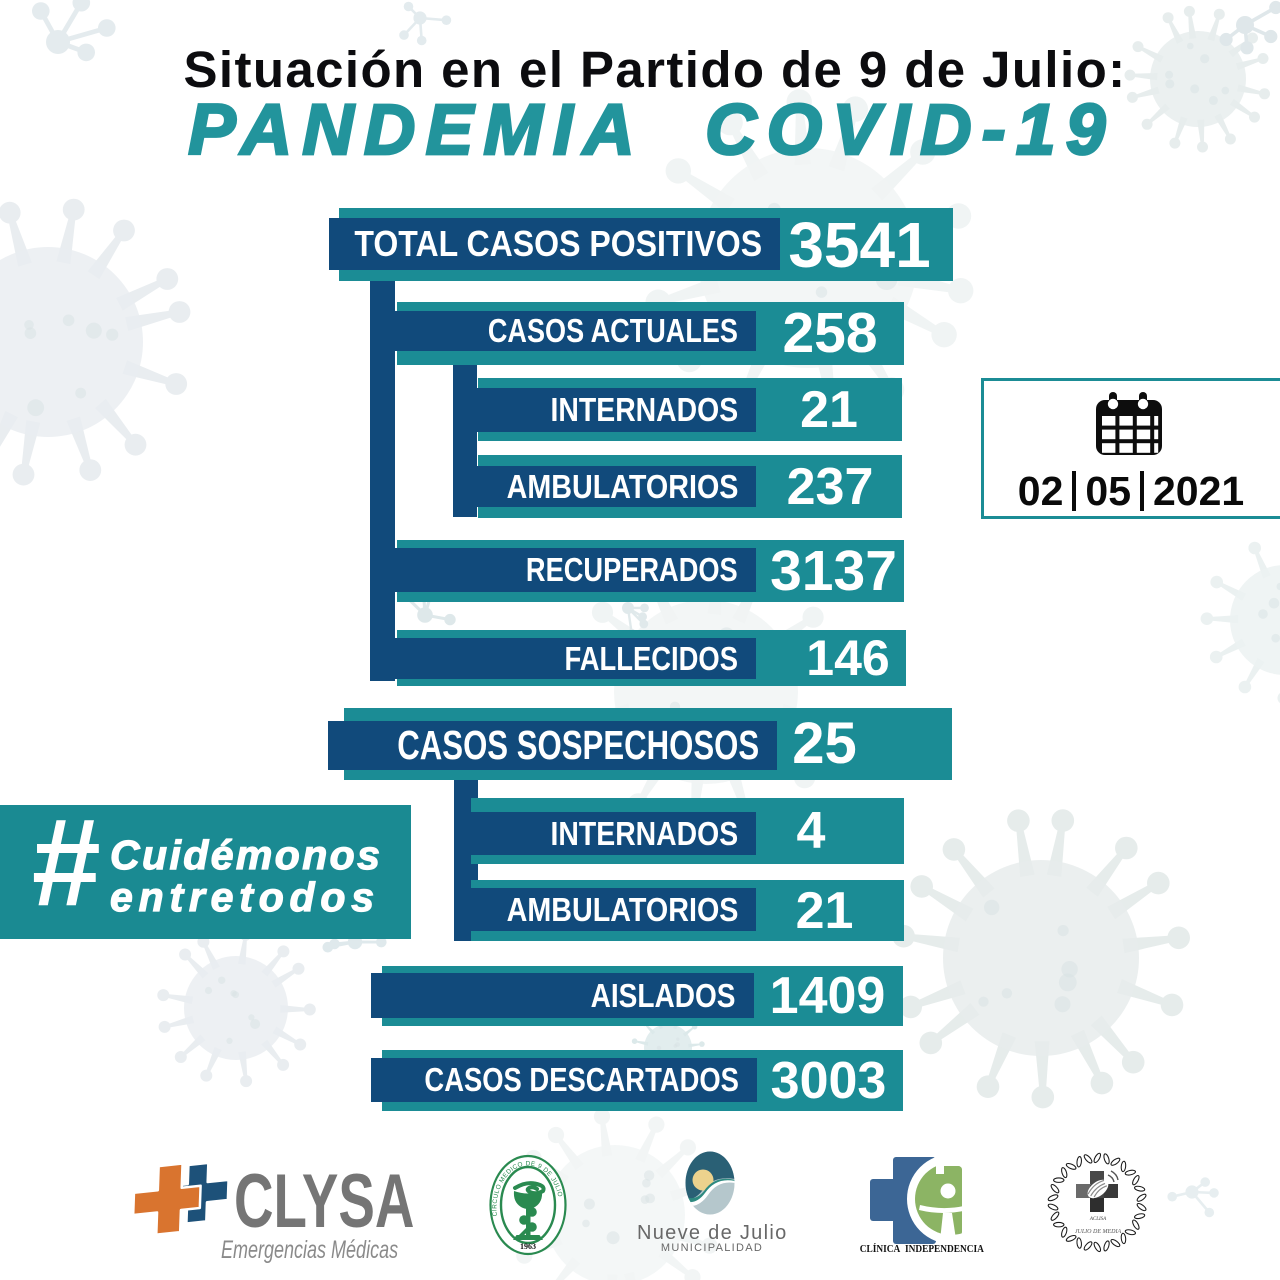 The height and width of the screenshot is (1280, 1280). I want to click on svg-text: JULIO DE MEDIA, so click(1098, 1232).